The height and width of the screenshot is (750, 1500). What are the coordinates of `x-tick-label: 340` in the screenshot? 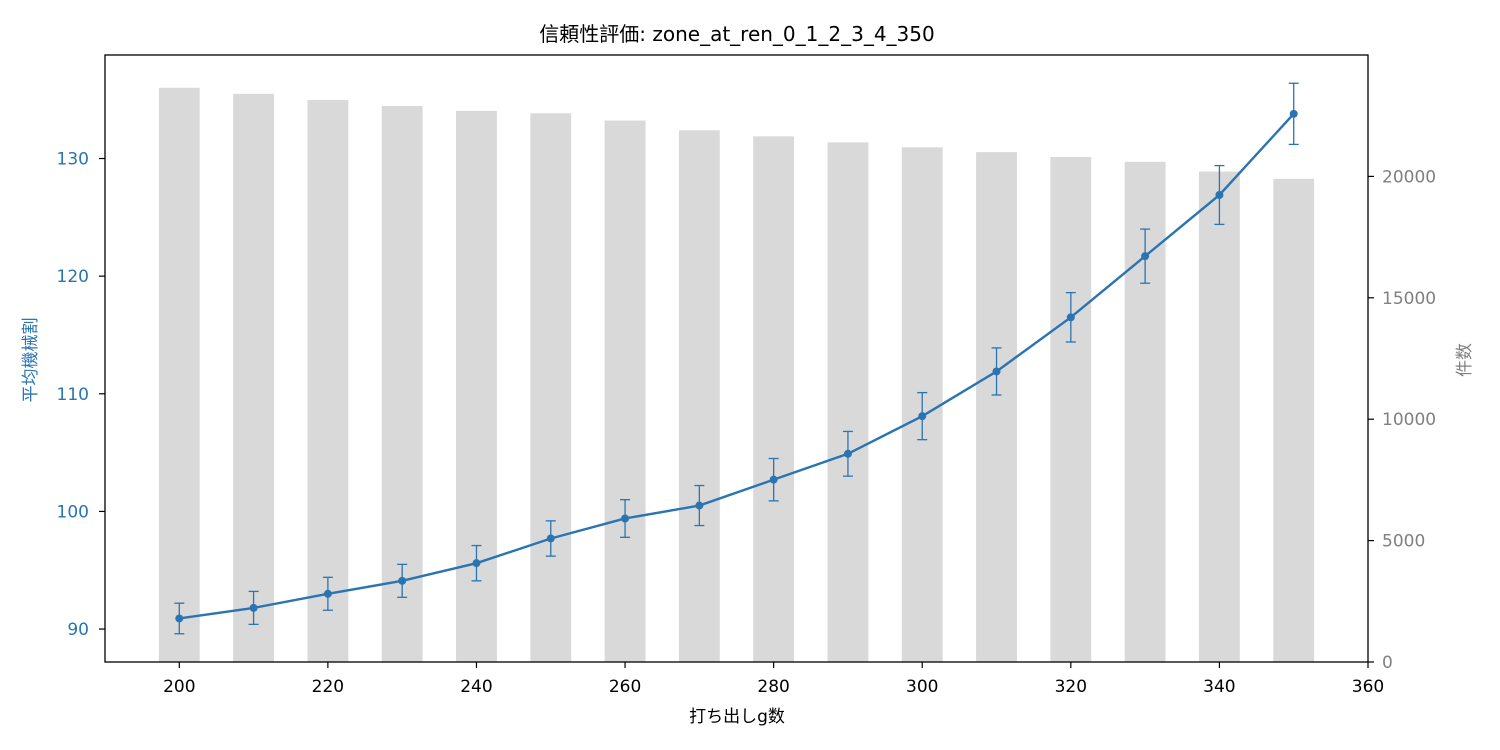 It's located at (1219, 687).